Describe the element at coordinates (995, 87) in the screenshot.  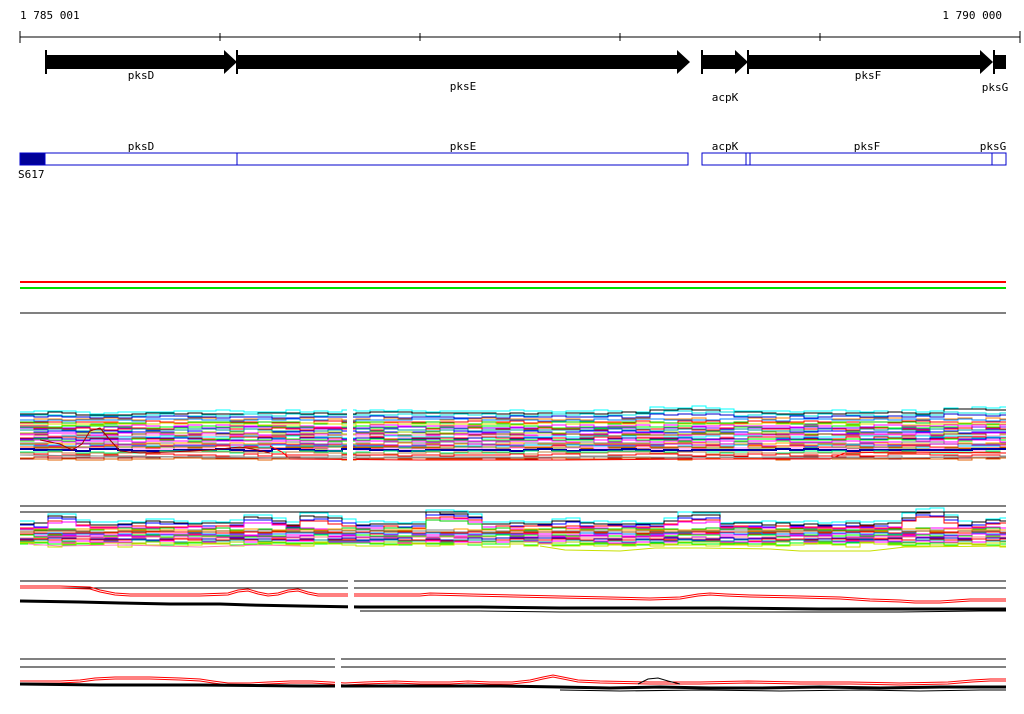
I see `gene-label-pksG: pksG` at that location.